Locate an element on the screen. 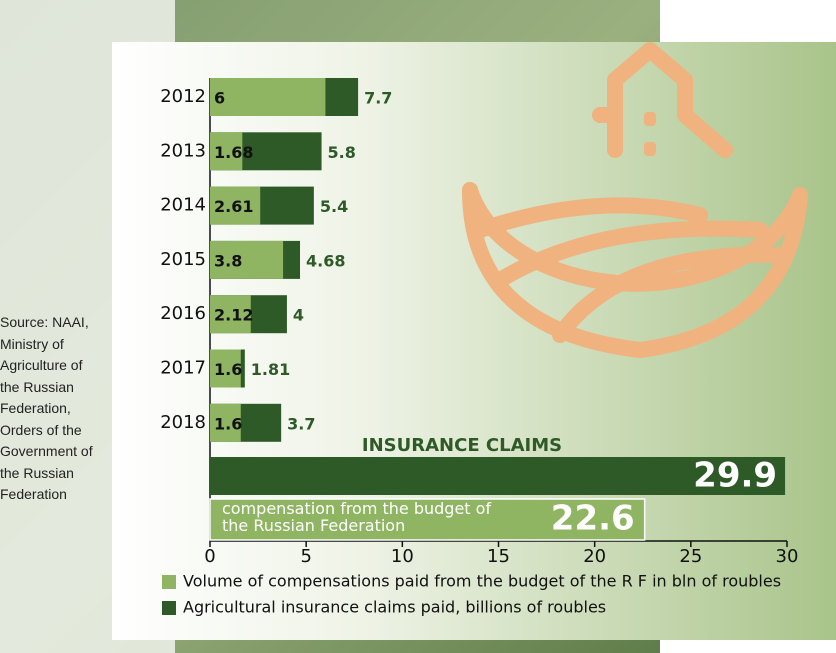 This screenshot has height=653, width=836. data-label: 1.68 is located at coordinates (233, 152).